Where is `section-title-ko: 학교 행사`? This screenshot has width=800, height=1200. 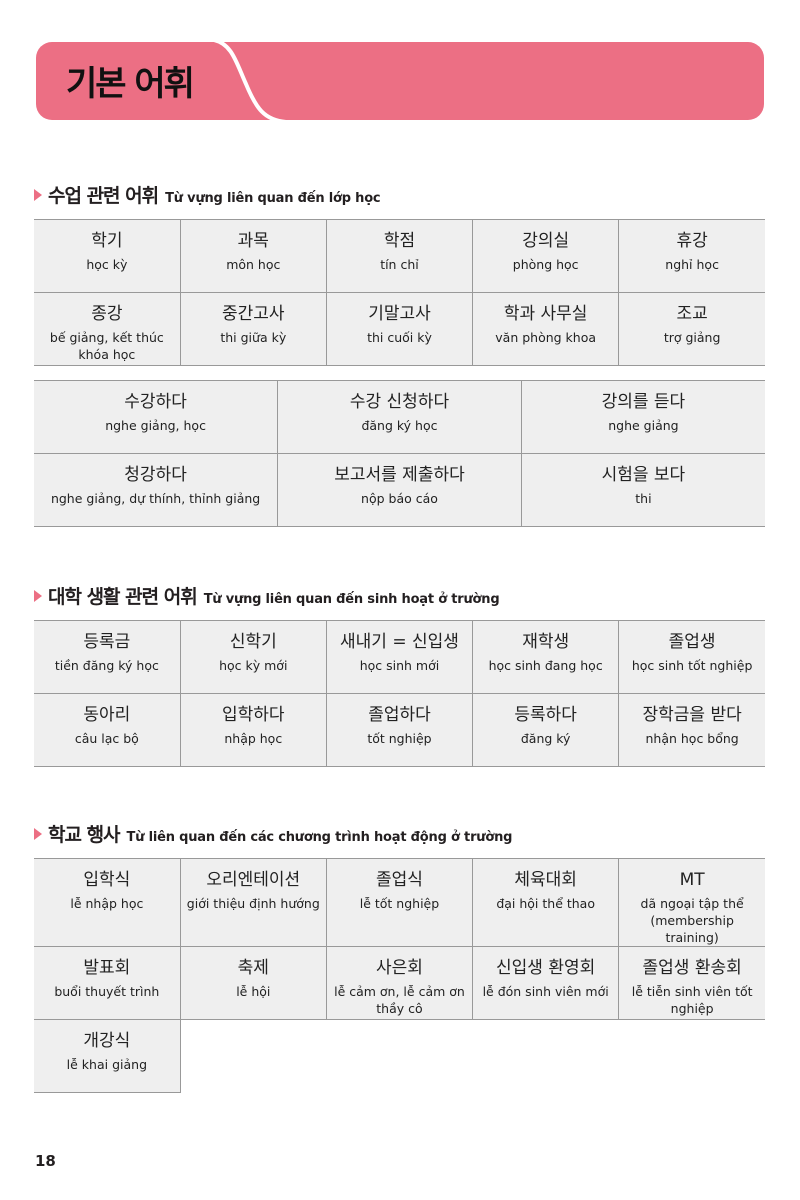 section-title-ko: 학교 행사 is located at coordinates (84, 835).